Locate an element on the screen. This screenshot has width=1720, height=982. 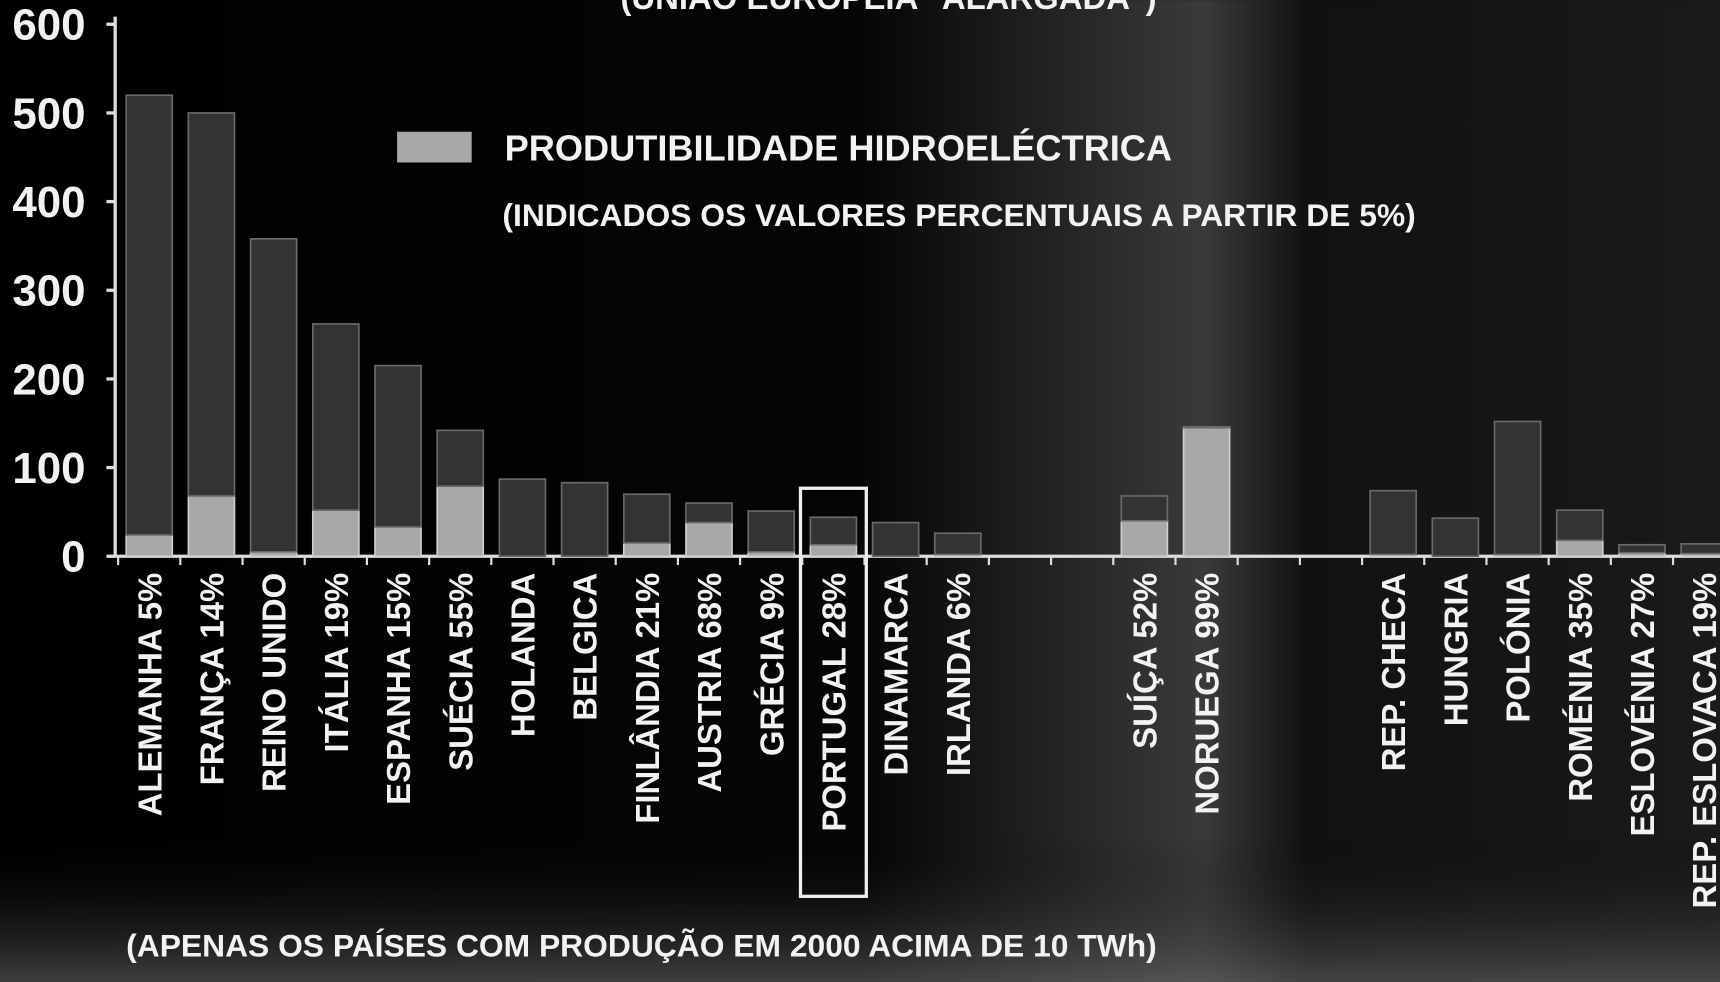
x-tick-label: GRÉCIA 9% is located at coordinates (771, 664).